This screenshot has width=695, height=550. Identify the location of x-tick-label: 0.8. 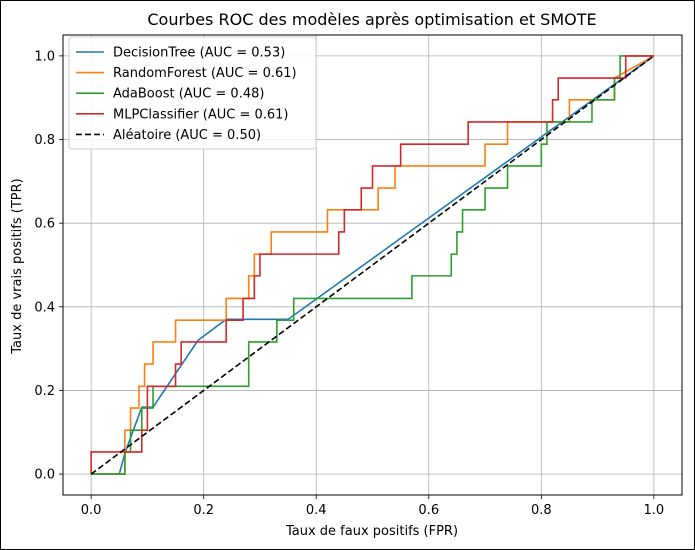
(541, 510).